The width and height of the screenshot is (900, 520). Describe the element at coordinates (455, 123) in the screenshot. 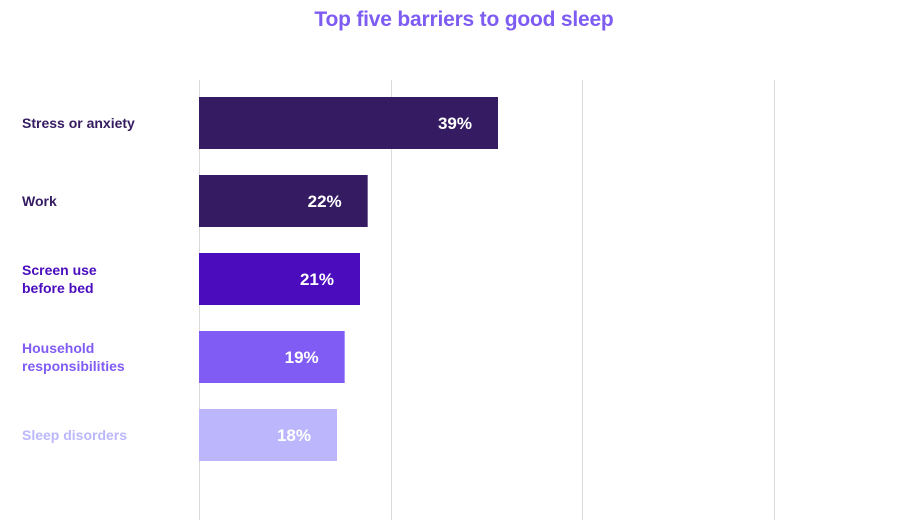

I see `bar-value-label-1: 39%` at that location.